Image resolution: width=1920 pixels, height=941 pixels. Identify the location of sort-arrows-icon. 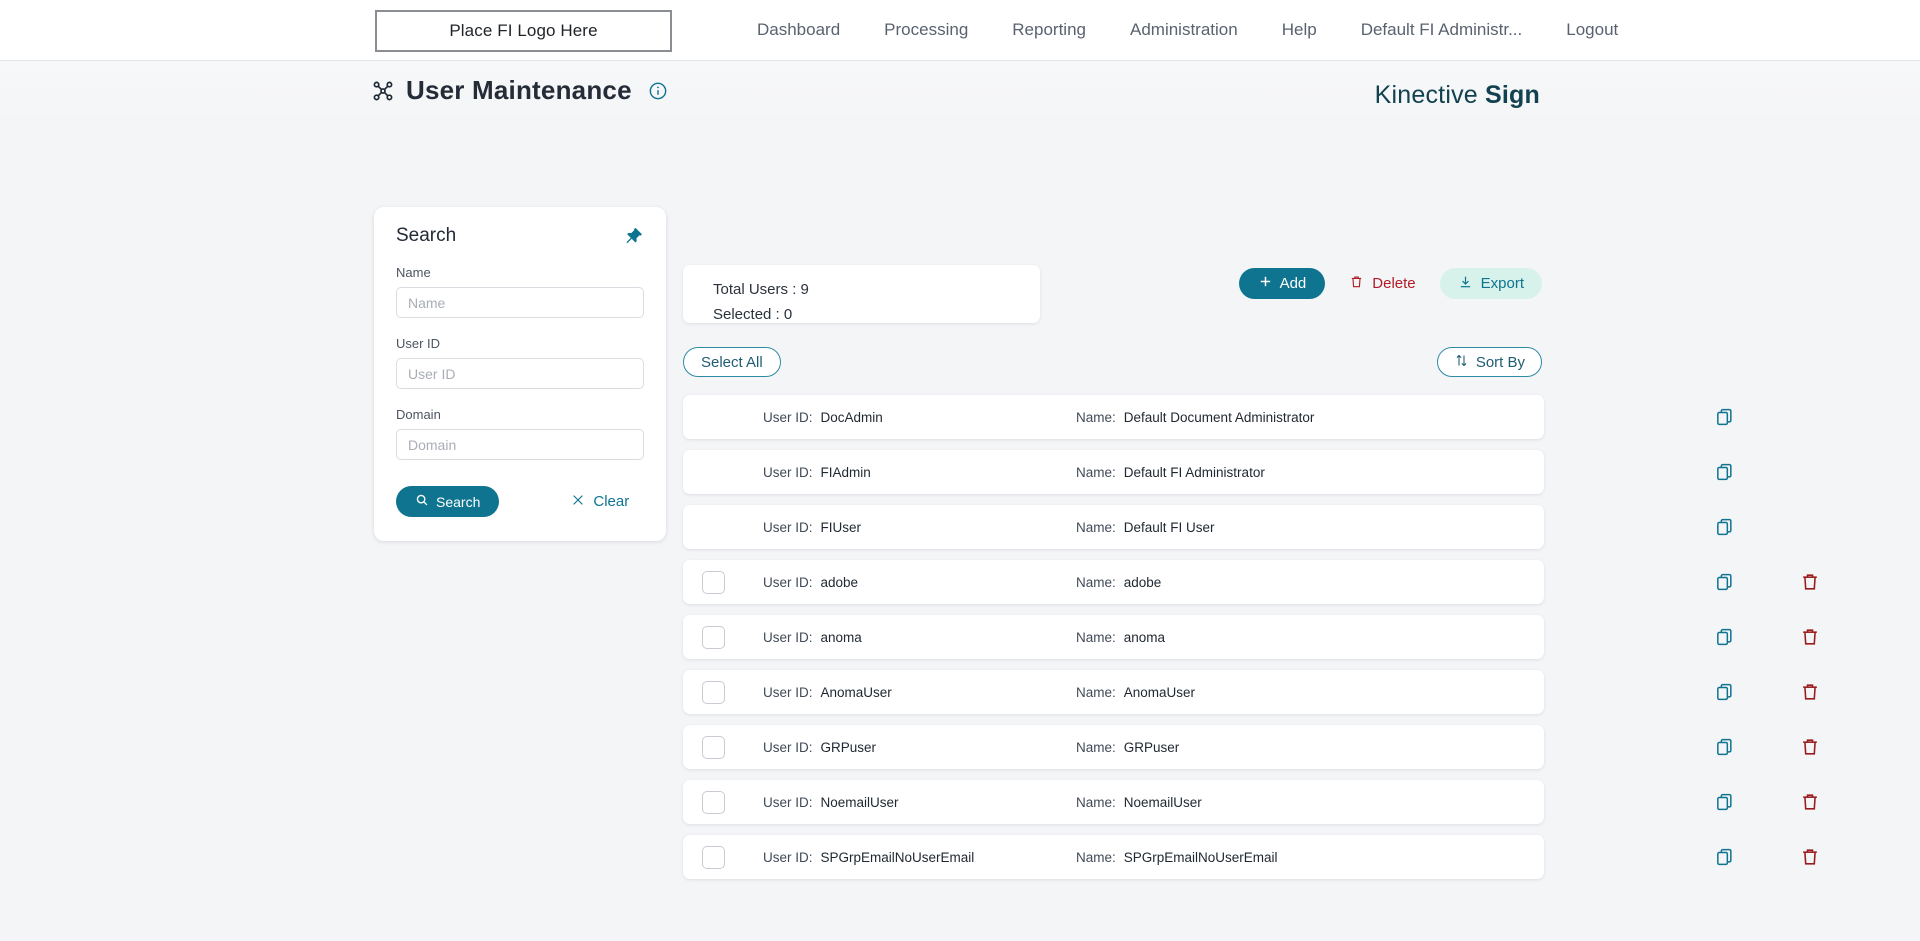
(1461, 362).